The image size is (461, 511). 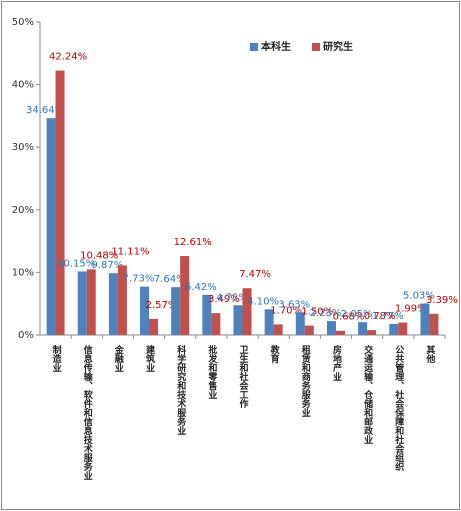 What do you see at coordinates (286, 310) in the screenshot?
I see `data-label: 1.70%` at bounding box center [286, 310].